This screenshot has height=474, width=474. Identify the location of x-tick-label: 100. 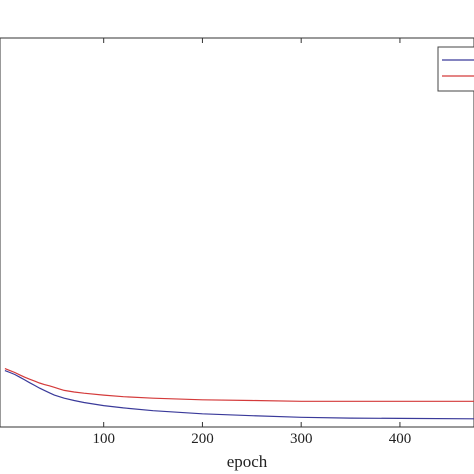
(103, 439).